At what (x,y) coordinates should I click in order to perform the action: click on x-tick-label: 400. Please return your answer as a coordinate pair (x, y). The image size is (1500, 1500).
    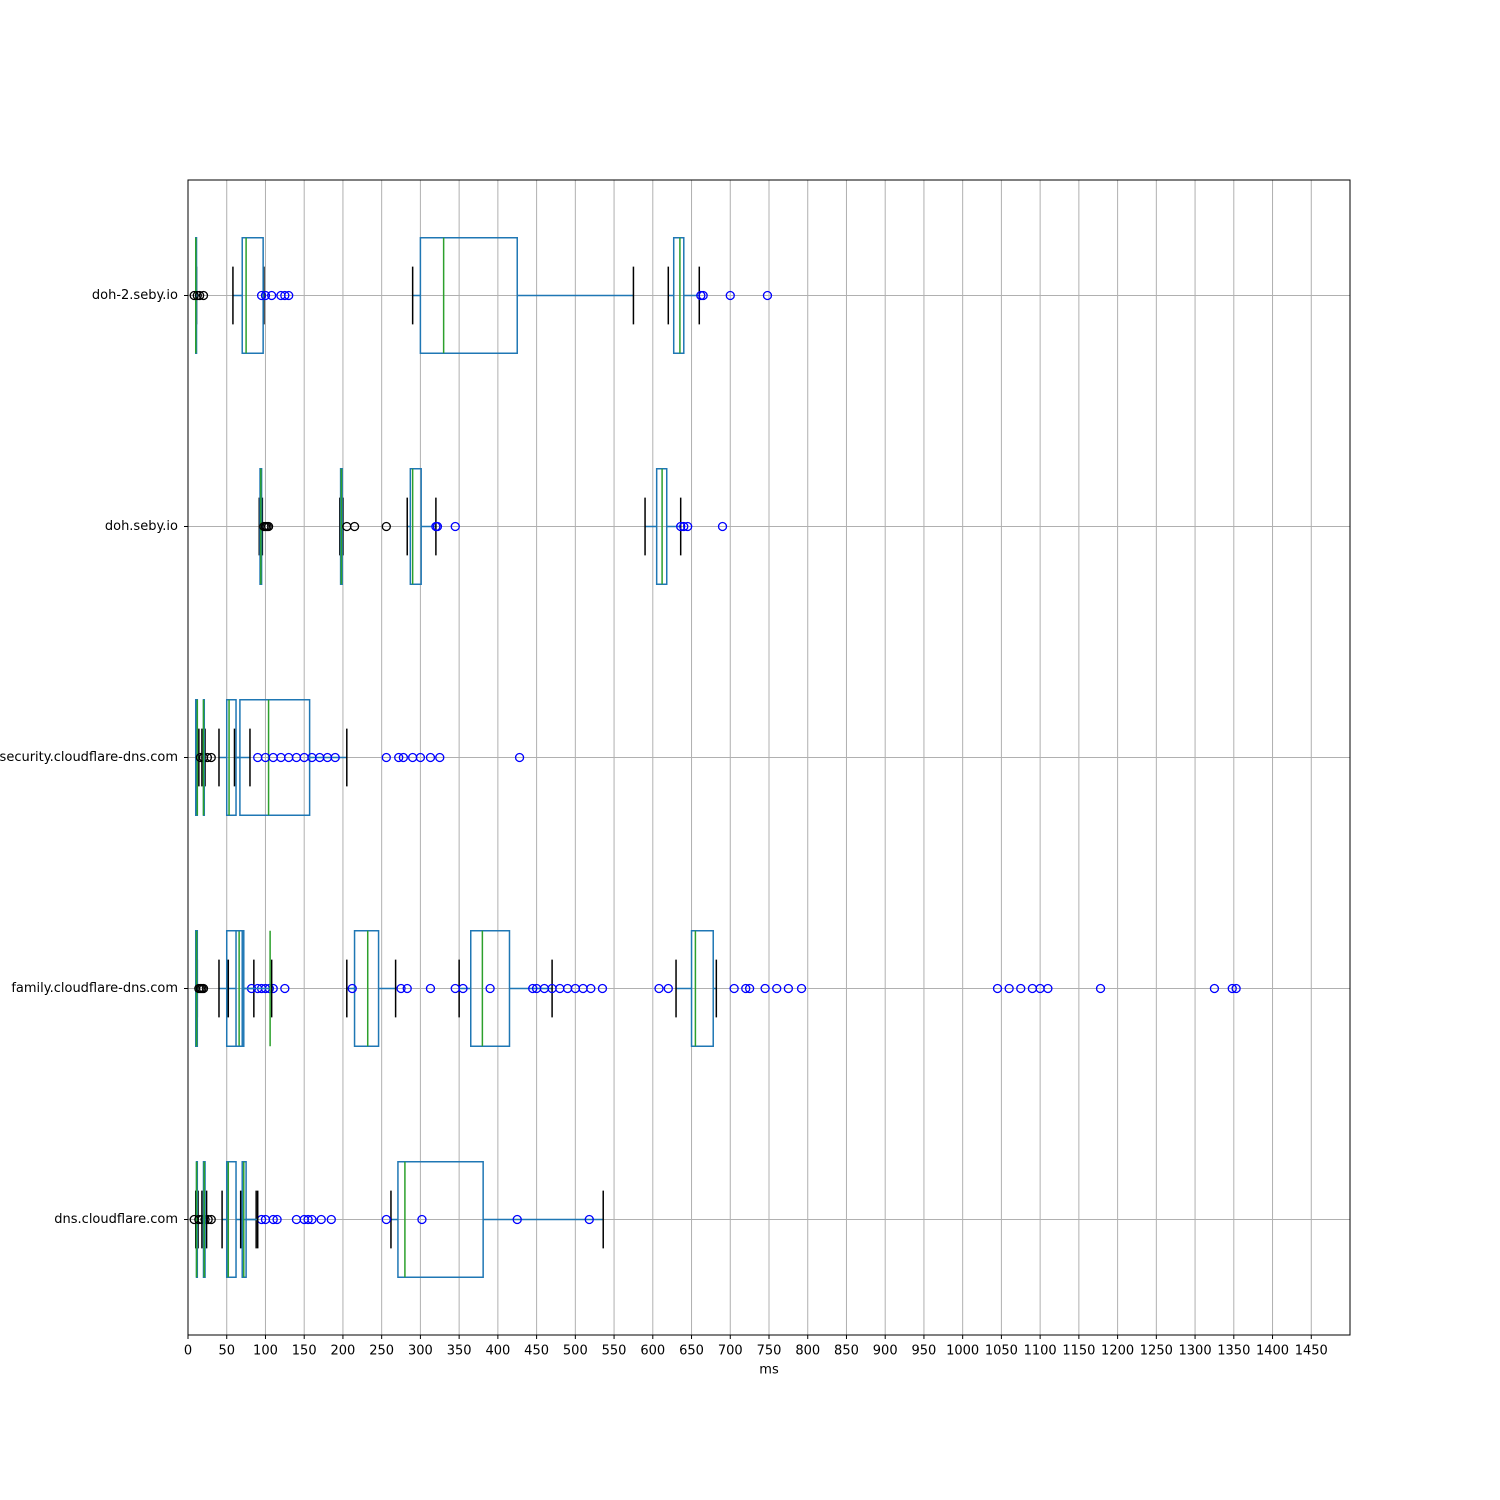
    Looking at the image, I should click on (497, 1351).